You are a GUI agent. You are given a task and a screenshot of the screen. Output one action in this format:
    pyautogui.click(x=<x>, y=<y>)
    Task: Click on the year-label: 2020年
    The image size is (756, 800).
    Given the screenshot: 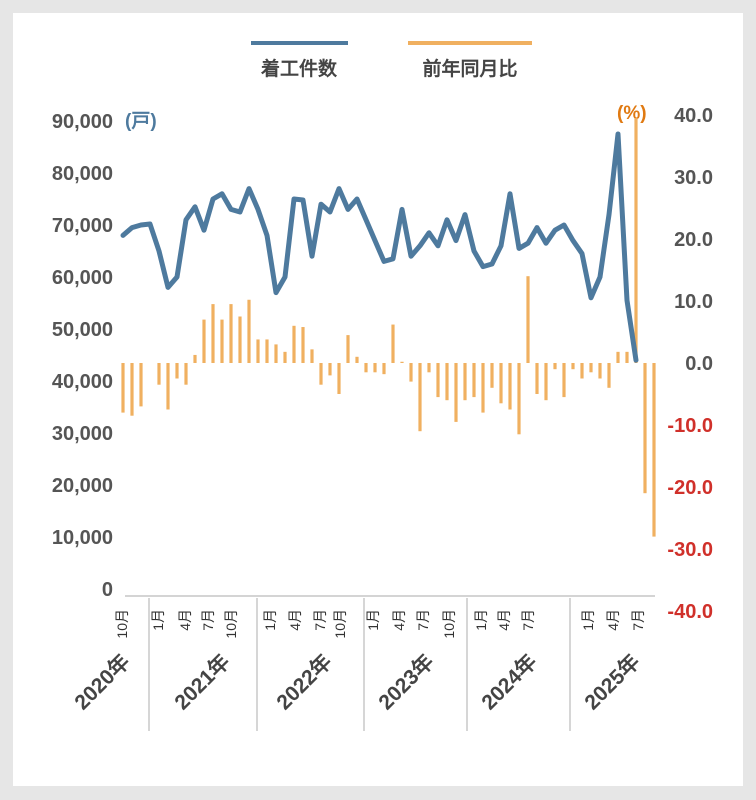 What is the action you would take?
    pyautogui.click(x=102, y=682)
    